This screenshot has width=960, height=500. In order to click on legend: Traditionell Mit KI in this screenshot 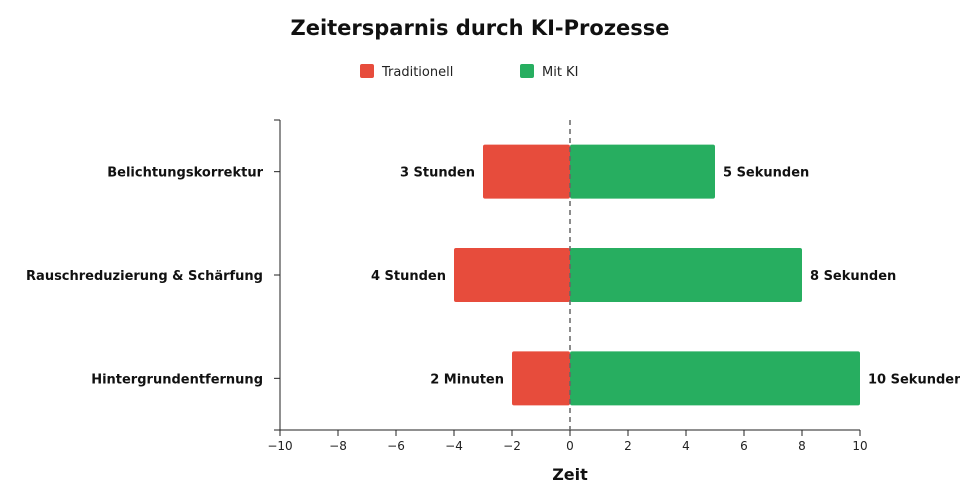, I will do `click(469, 72)`.